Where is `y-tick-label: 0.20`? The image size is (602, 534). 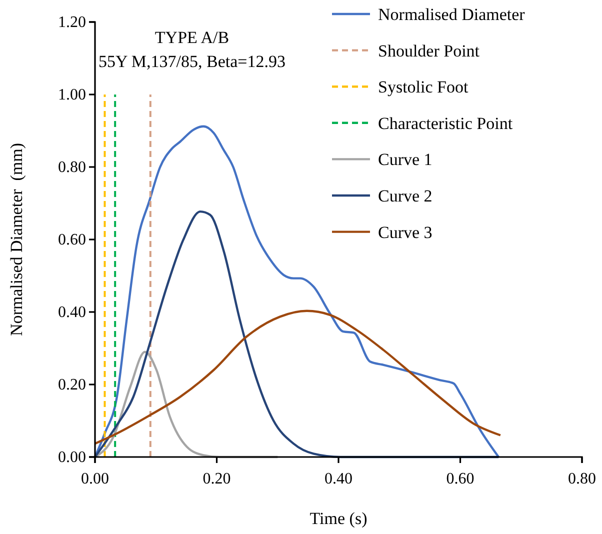 y-tick-label: 0.20 is located at coordinates (72, 385).